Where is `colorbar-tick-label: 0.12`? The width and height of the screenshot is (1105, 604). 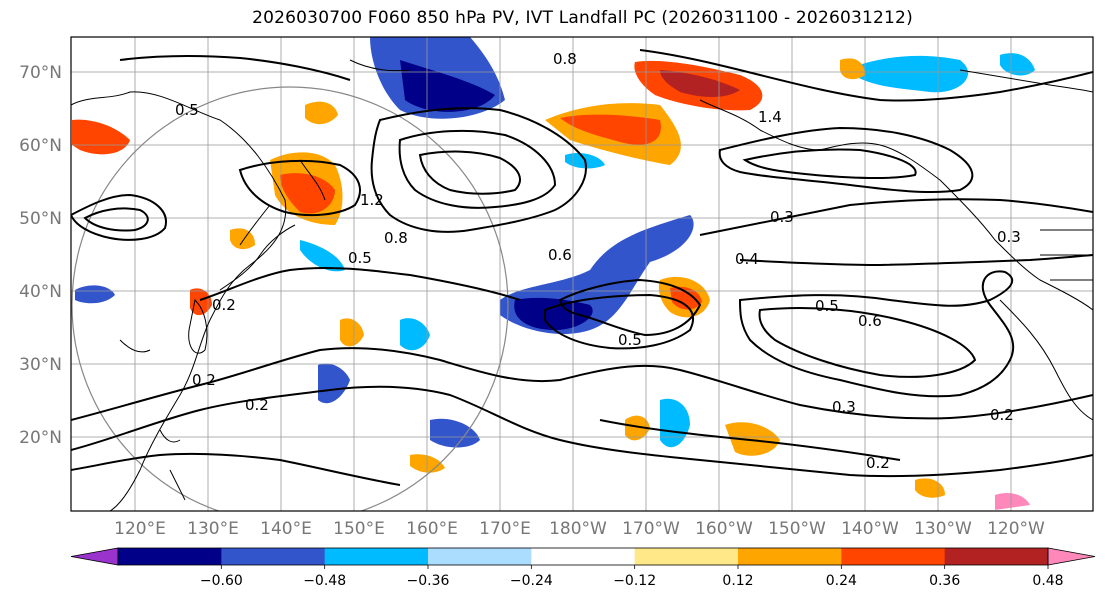
colorbar-tick-label: 0.12 is located at coordinates (737, 581).